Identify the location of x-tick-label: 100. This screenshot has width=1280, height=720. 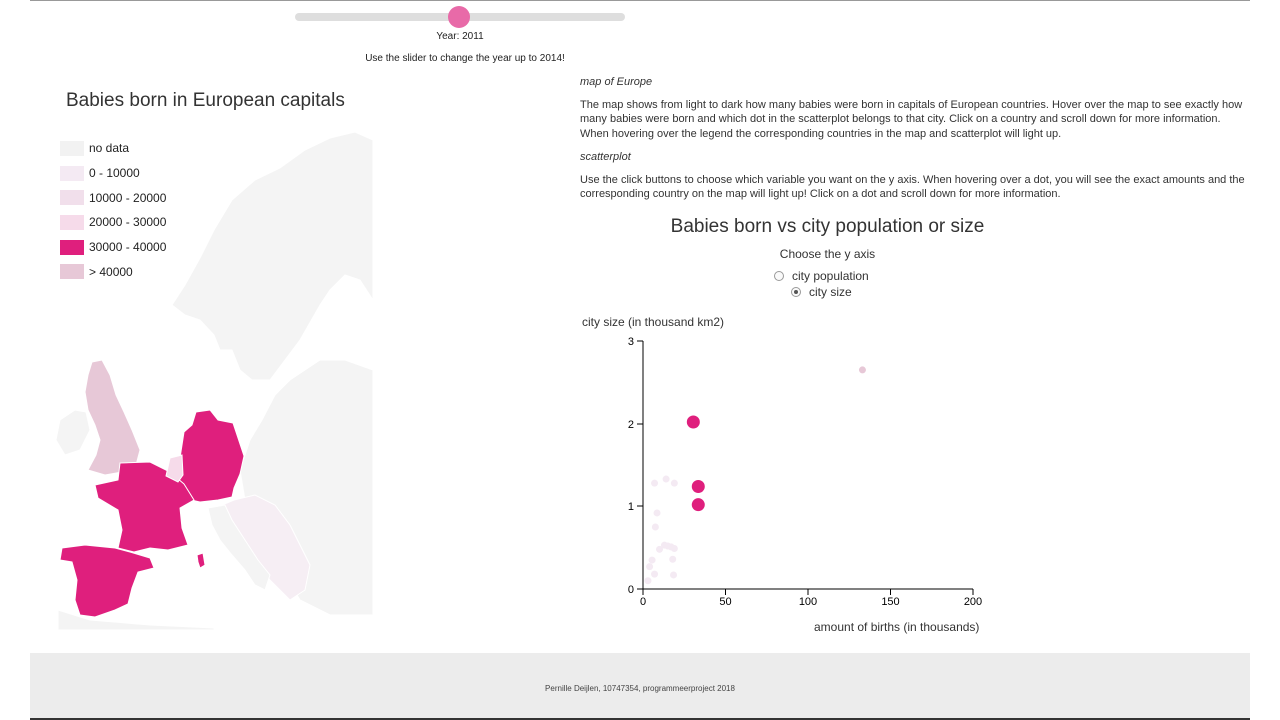
(808, 602).